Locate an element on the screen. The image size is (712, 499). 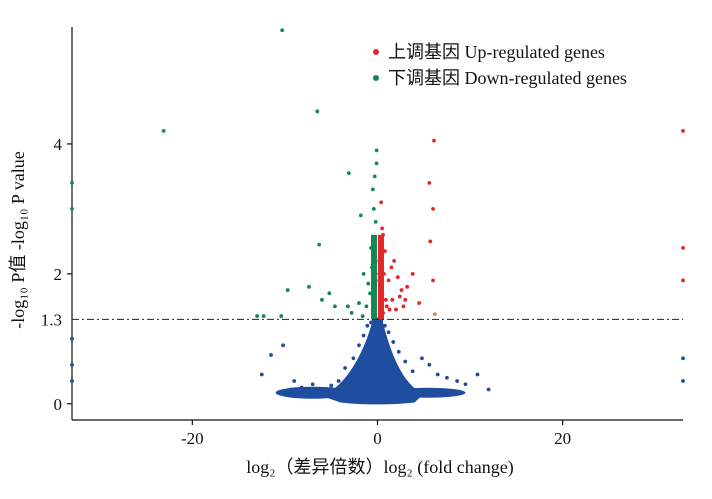
other-gene-point is located at coordinates (434, 314).